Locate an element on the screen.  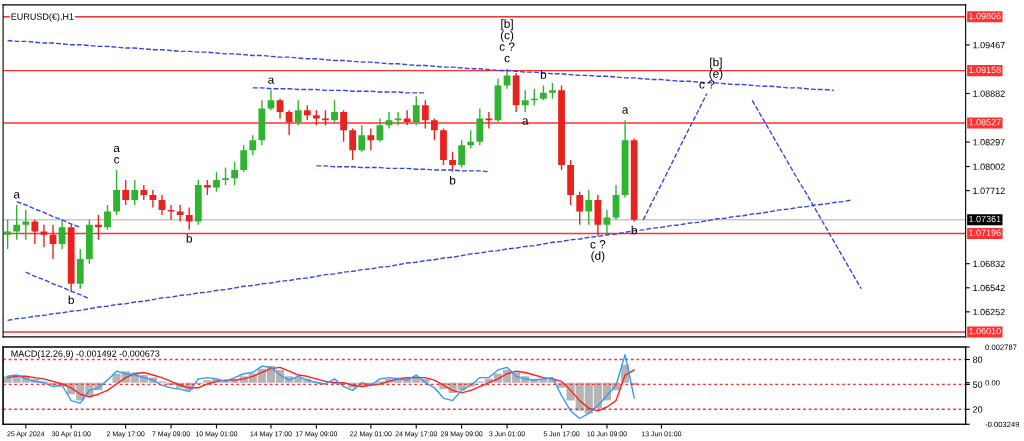
chart-title: MACD(12,26,9) -0.001492 -0.000673 is located at coordinates (85, 354).